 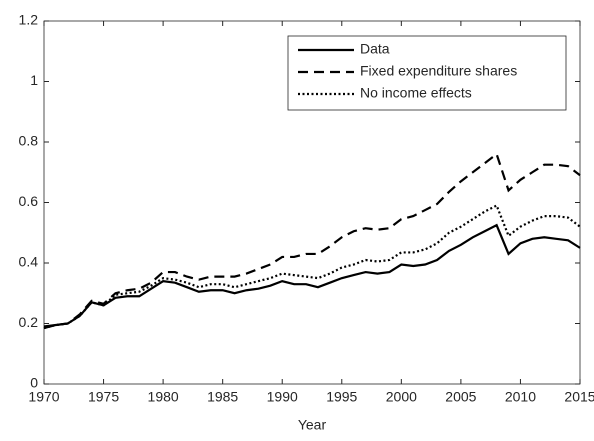 I want to click on x-tick-label: 1985, so click(x=222, y=397).